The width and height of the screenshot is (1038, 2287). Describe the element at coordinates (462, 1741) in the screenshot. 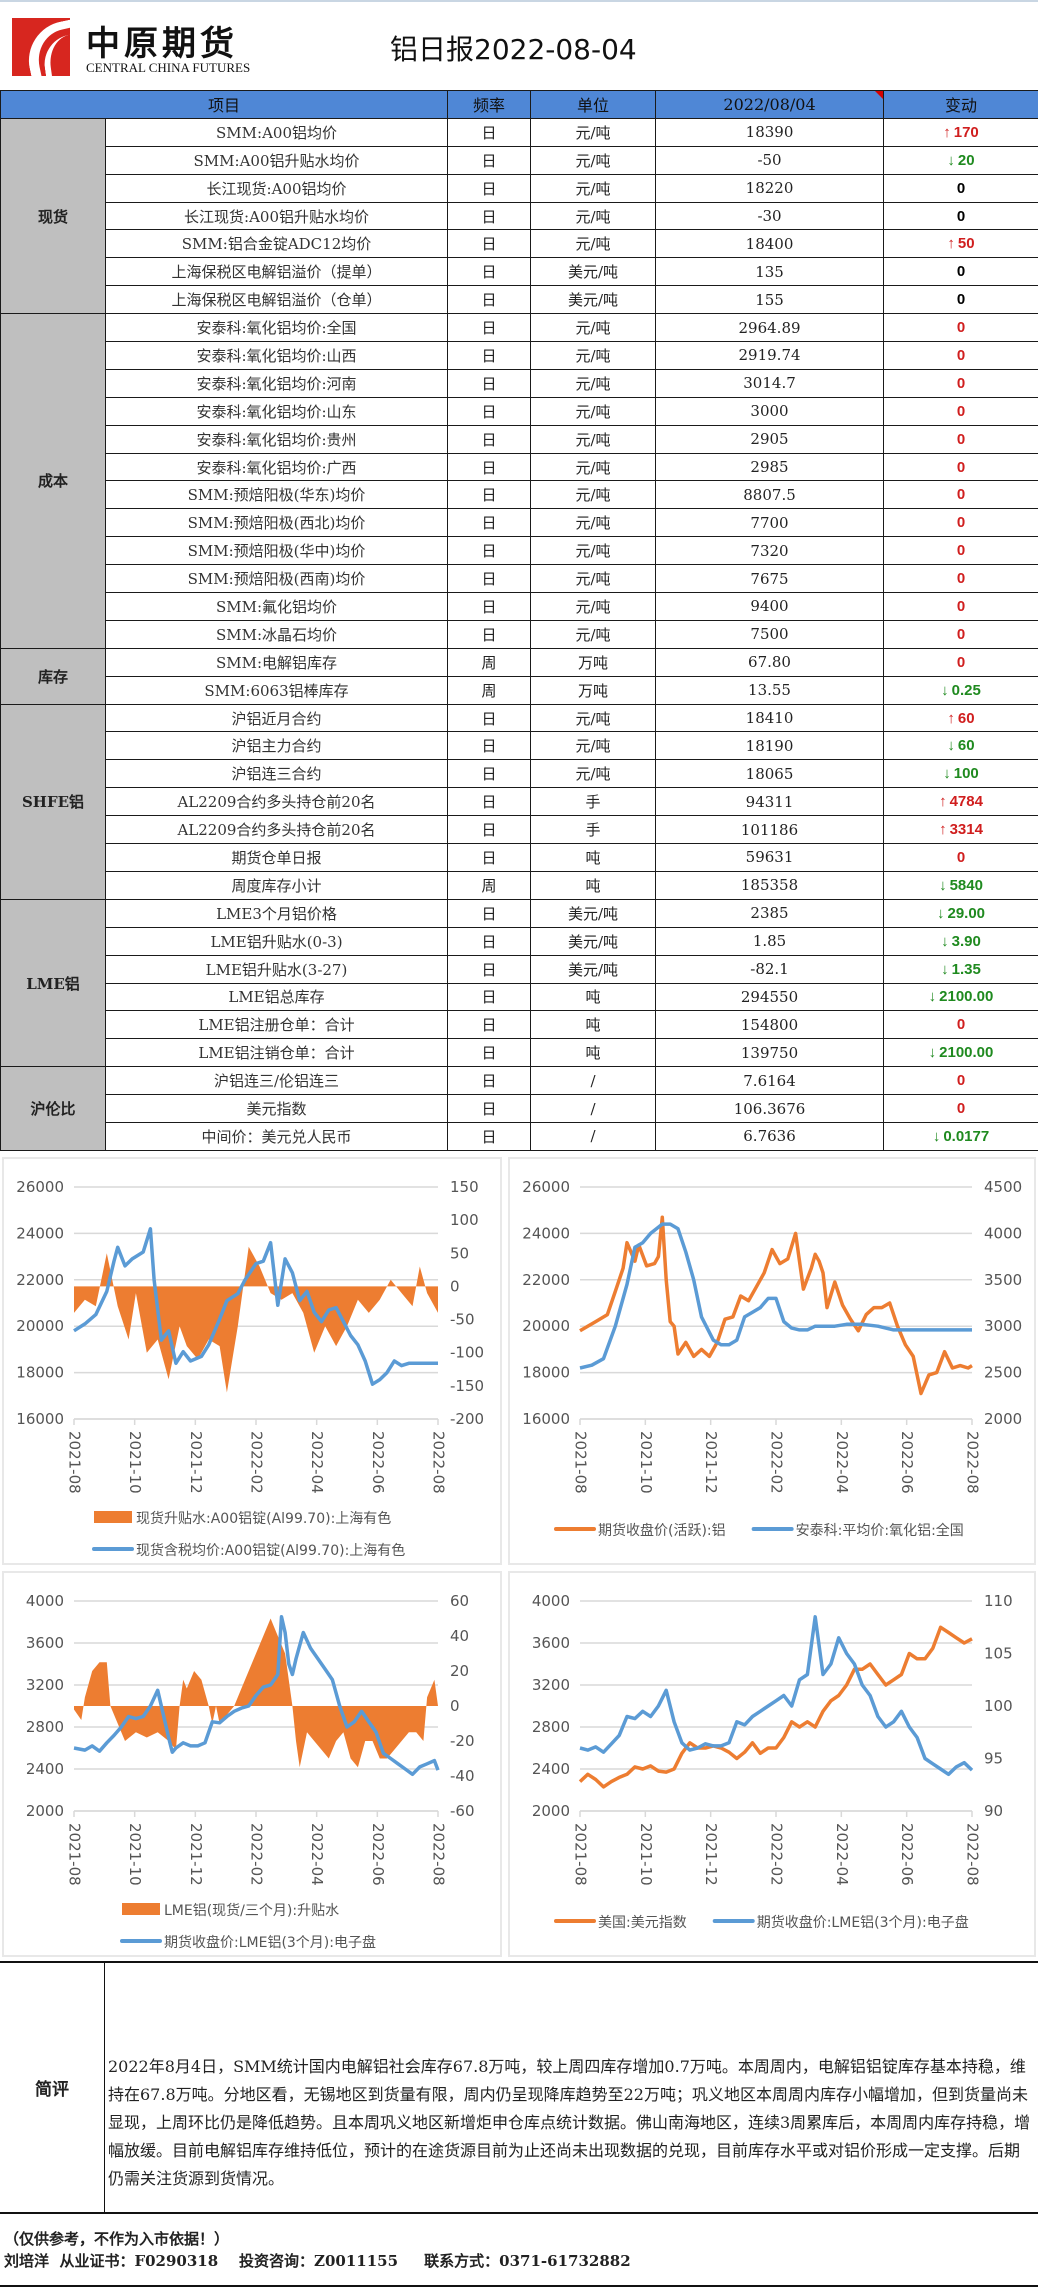

I see `y-right-tick-label: -20` at that location.